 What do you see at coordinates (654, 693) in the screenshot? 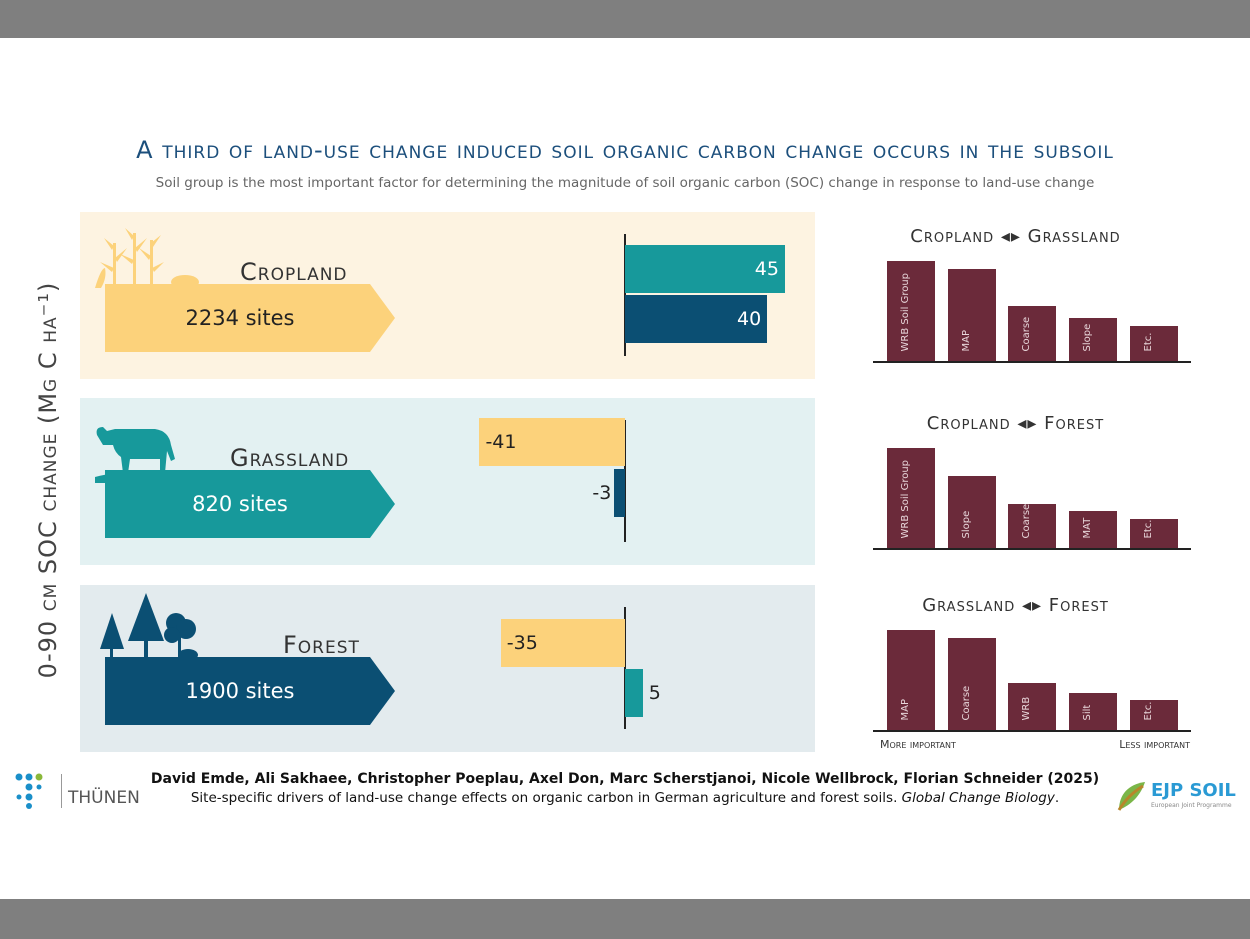
I see `soc-change-value: 5` at bounding box center [654, 693].